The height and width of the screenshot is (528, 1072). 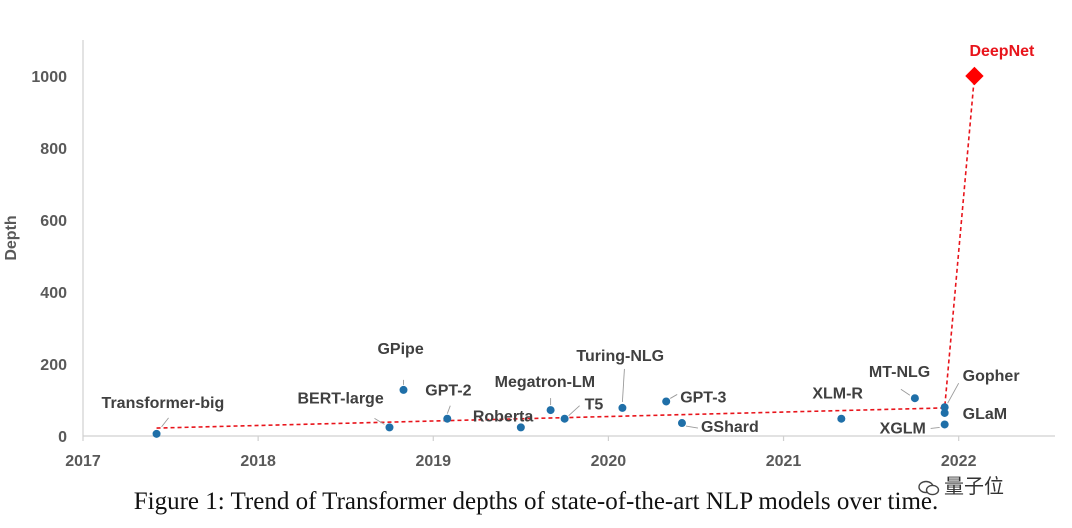 I want to click on label-glam: GLaM, so click(x=985, y=414).